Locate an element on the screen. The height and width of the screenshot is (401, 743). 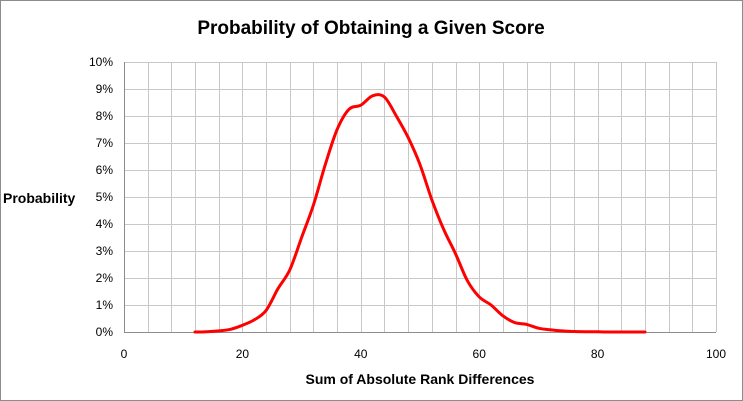
x-tick-label: 20 is located at coordinates (243, 354).